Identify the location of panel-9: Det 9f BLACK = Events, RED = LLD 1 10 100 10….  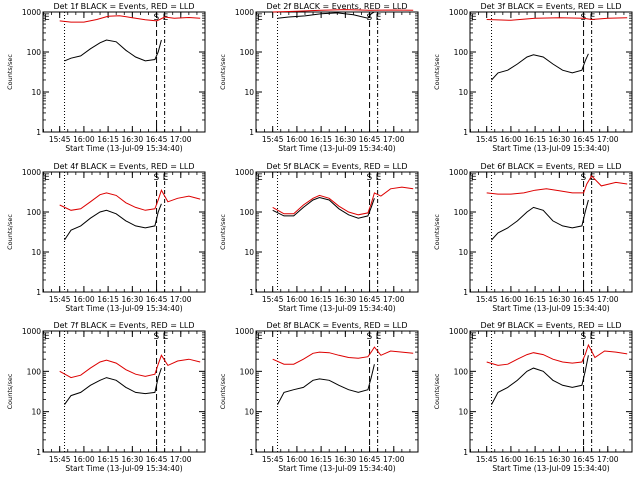
(533, 397).